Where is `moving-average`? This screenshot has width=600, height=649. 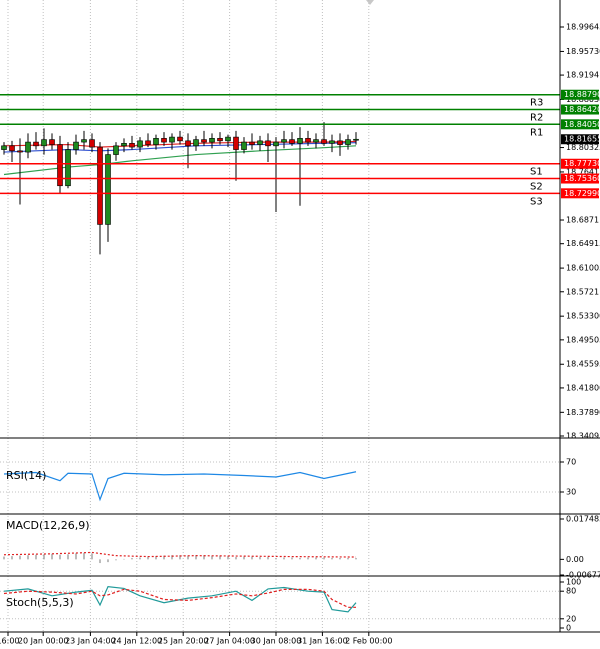 moving-average is located at coordinates (180, 160).